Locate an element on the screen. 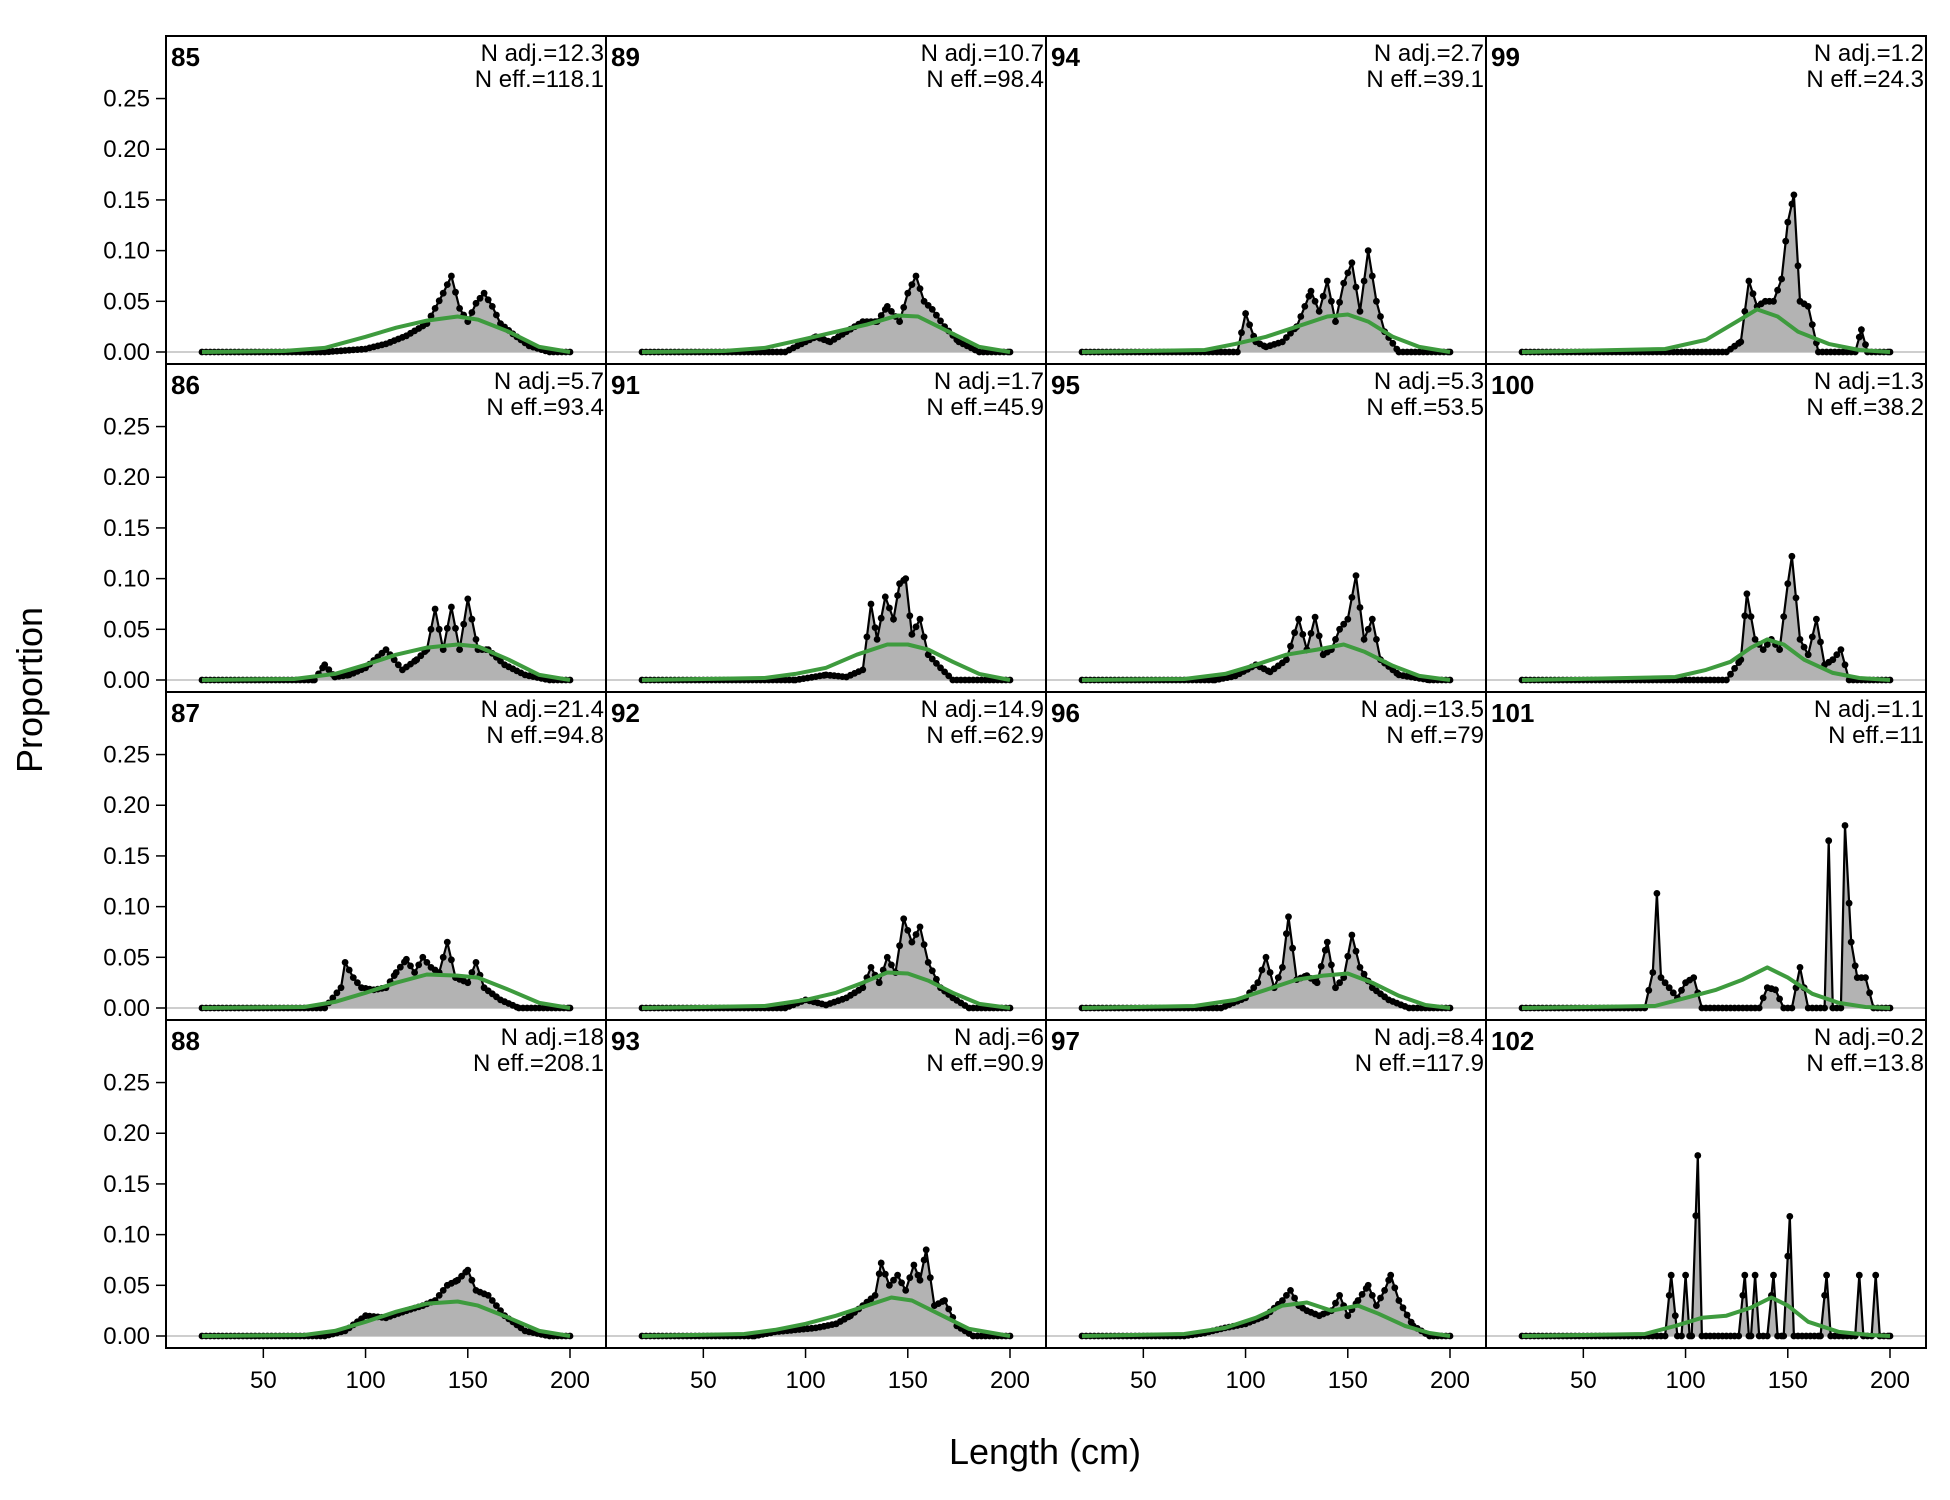 The height and width of the screenshot is (1500, 1950). panel-94: 94 N adj.=2.7N eff.=39.1 is located at coordinates (1266, 200).